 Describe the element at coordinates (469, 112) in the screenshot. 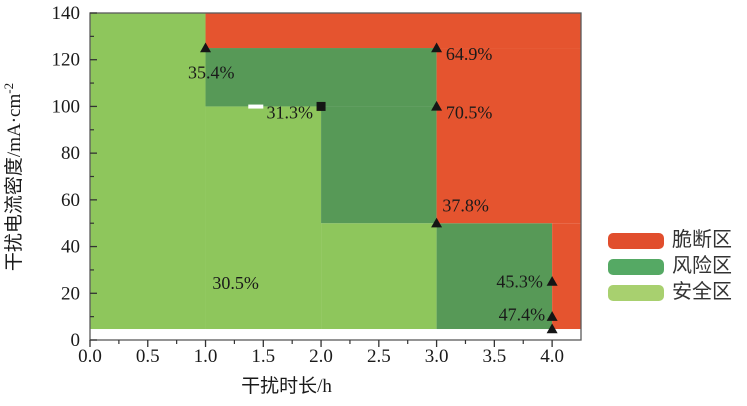

I see `annotation-label: 70.5%` at that location.